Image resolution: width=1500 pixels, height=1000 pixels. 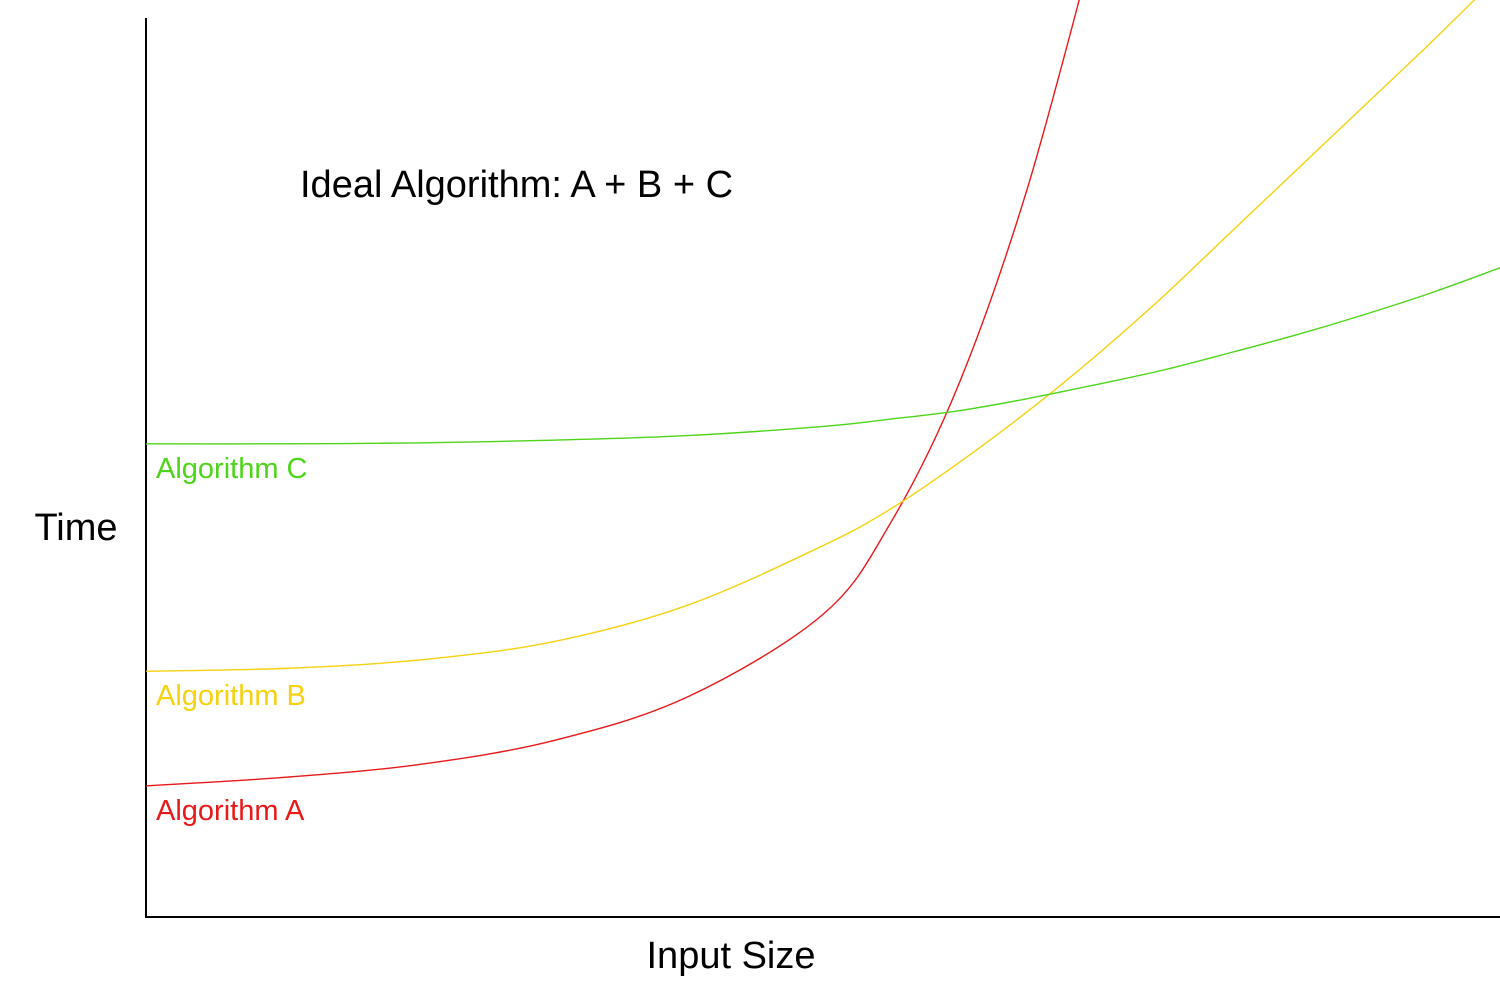 I want to click on series-label-algorithm-a: Algorithm A, so click(x=230, y=811).